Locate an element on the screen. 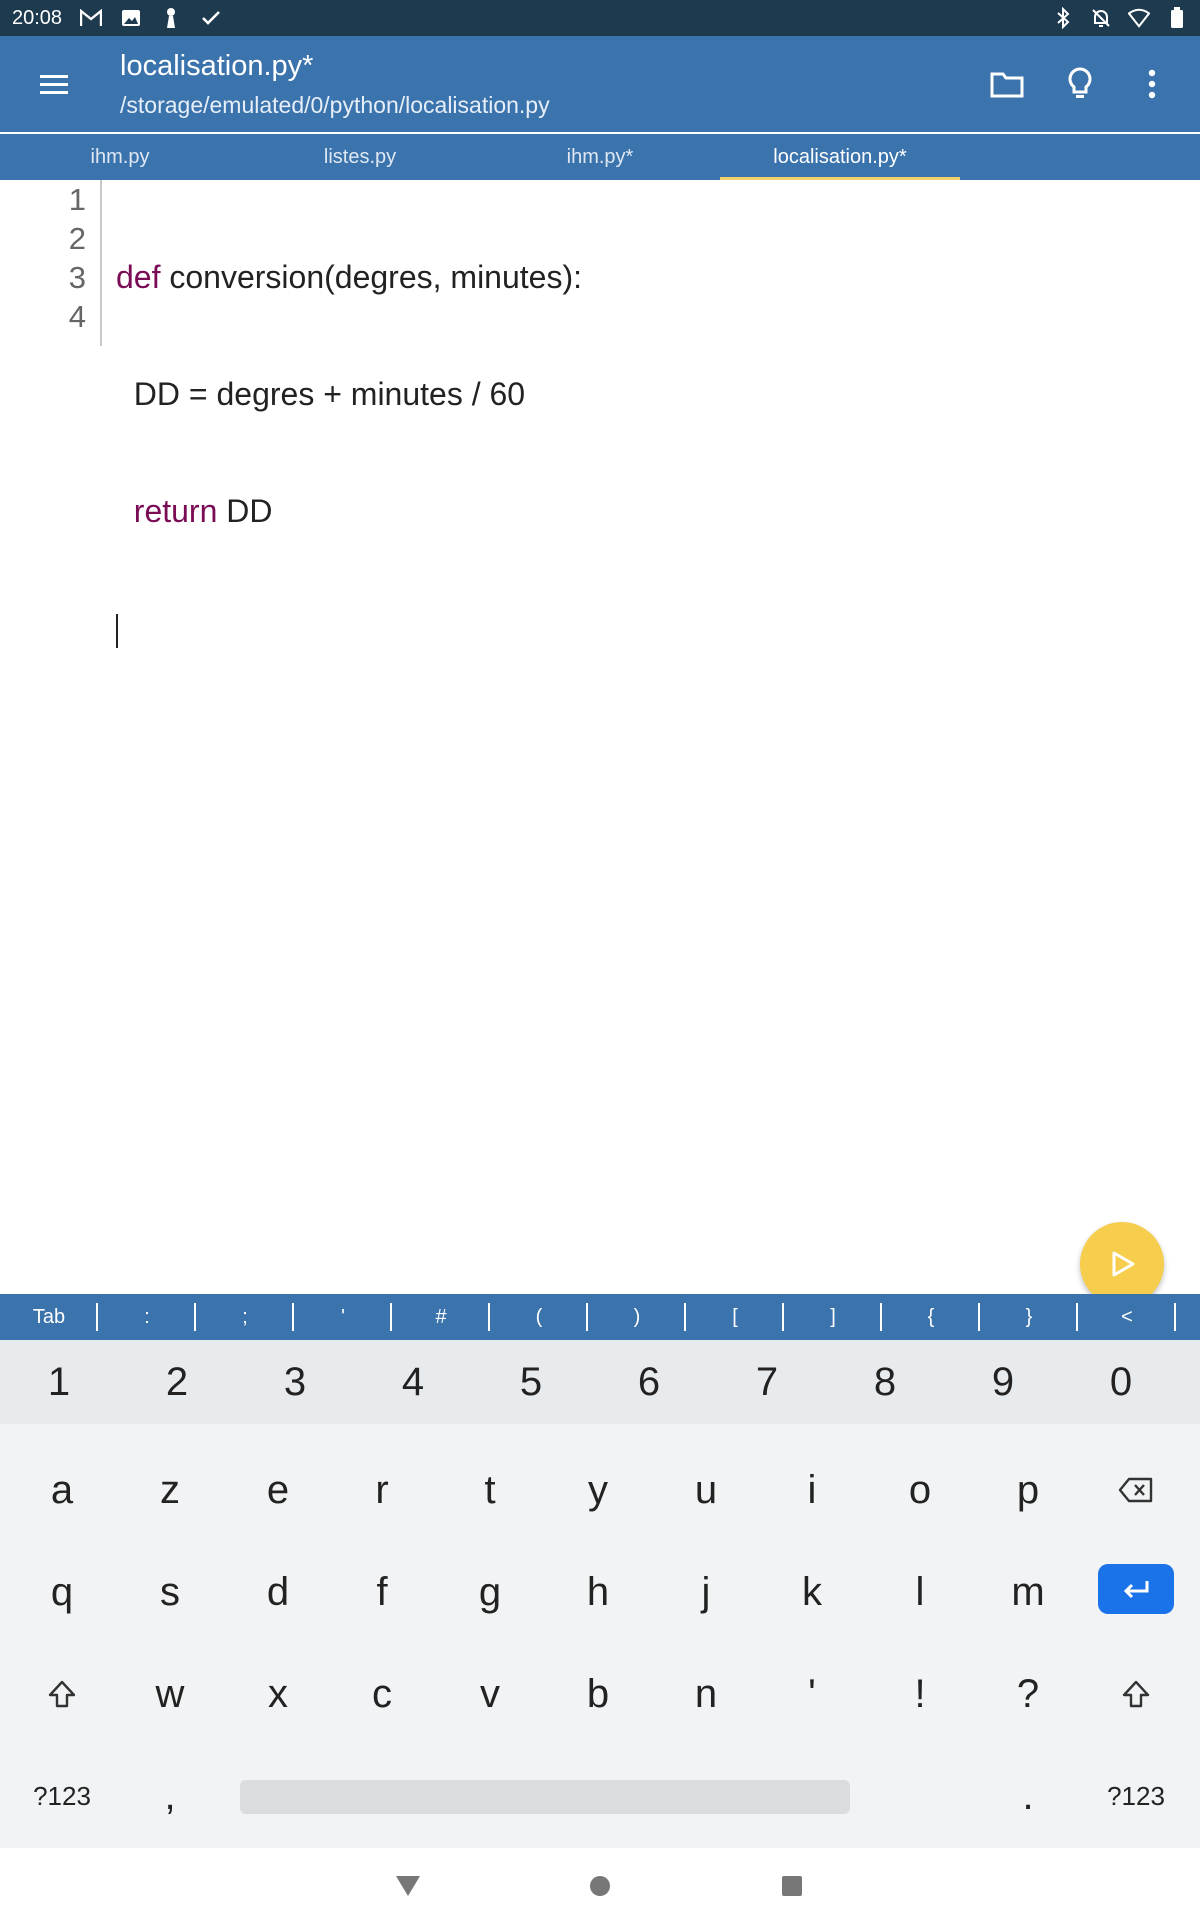 The width and height of the screenshot is (1200, 1920). key-v: v is located at coordinates (490, 1693).